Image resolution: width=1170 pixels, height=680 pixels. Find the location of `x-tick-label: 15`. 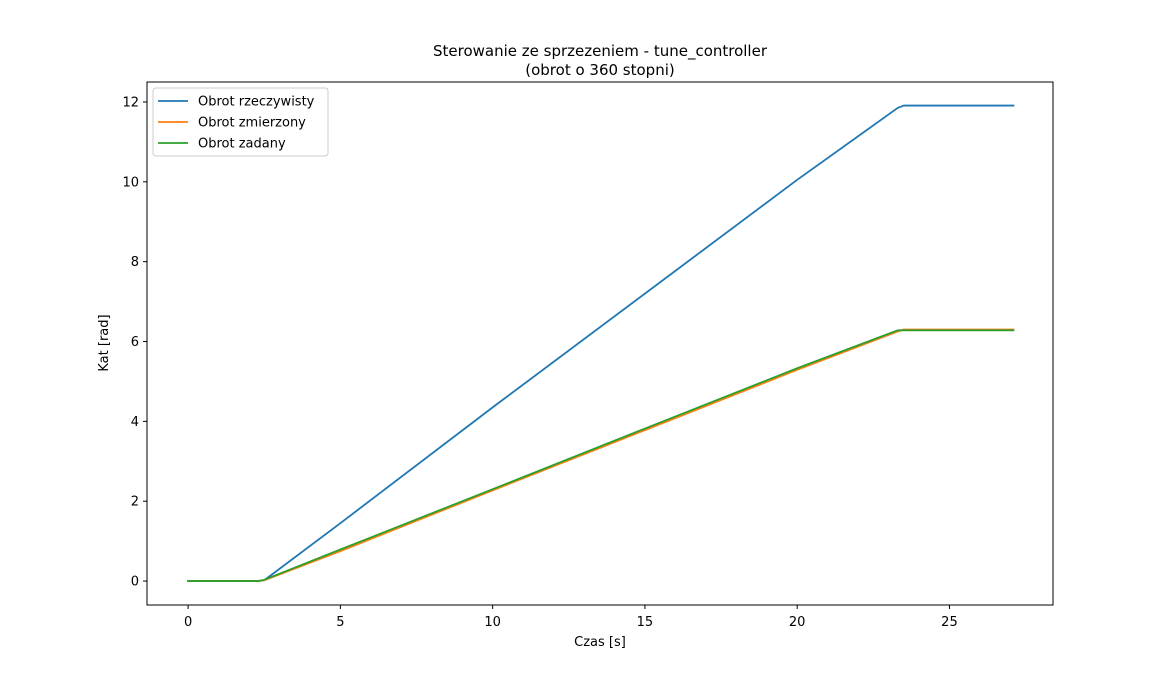

x-tick-label: 15 is located at coordinates (645, 622).